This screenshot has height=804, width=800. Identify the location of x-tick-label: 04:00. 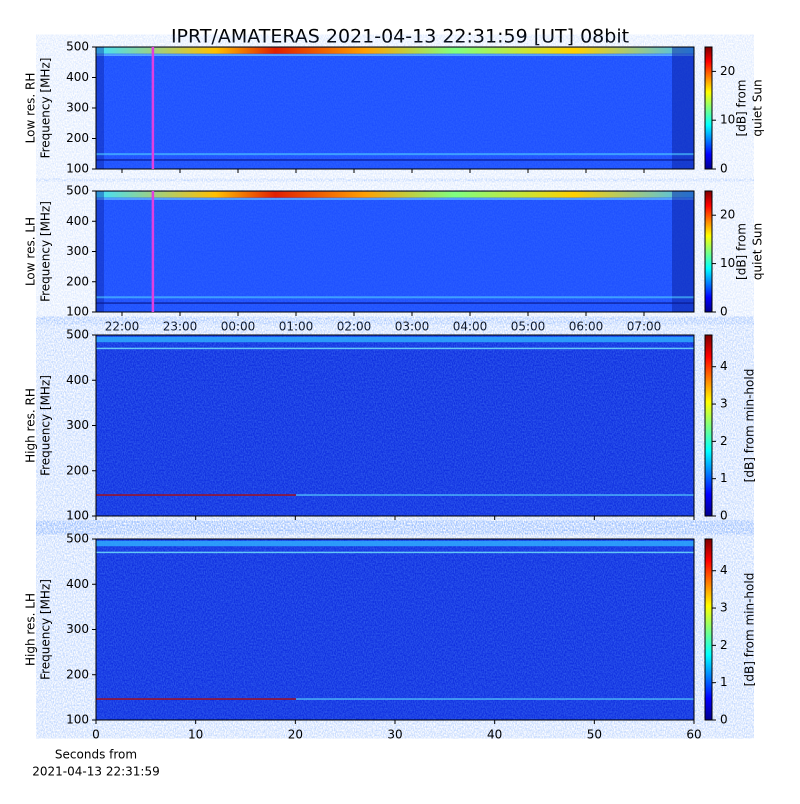
(470, 327).